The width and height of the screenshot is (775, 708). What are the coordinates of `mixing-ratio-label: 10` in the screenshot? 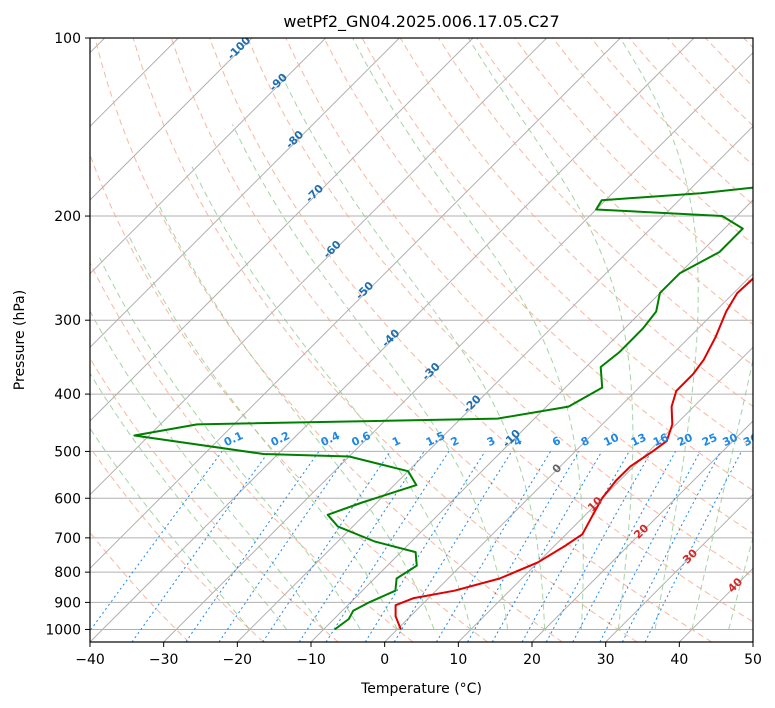 It's located at (612, 440).